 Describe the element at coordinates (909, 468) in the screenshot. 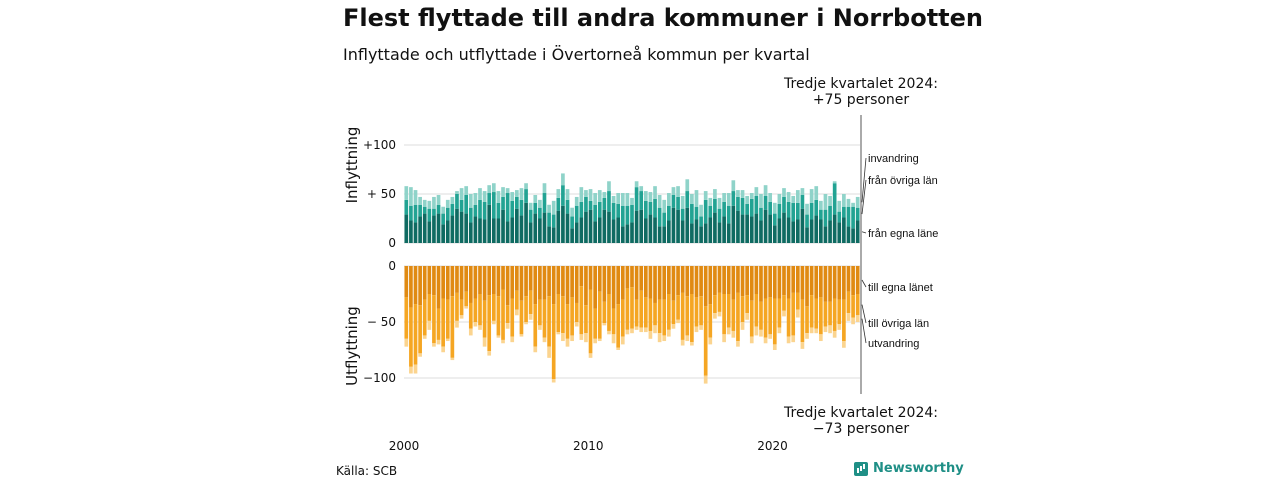

I see `brand-logo: Newsworthy` at that location.